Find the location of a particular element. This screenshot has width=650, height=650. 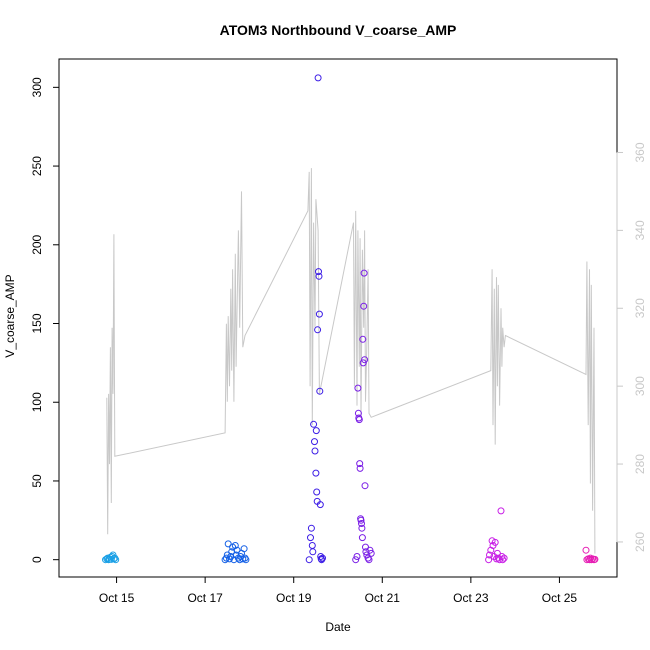

x-tick-label: Oct 15 is located at coordinates (117, 598).